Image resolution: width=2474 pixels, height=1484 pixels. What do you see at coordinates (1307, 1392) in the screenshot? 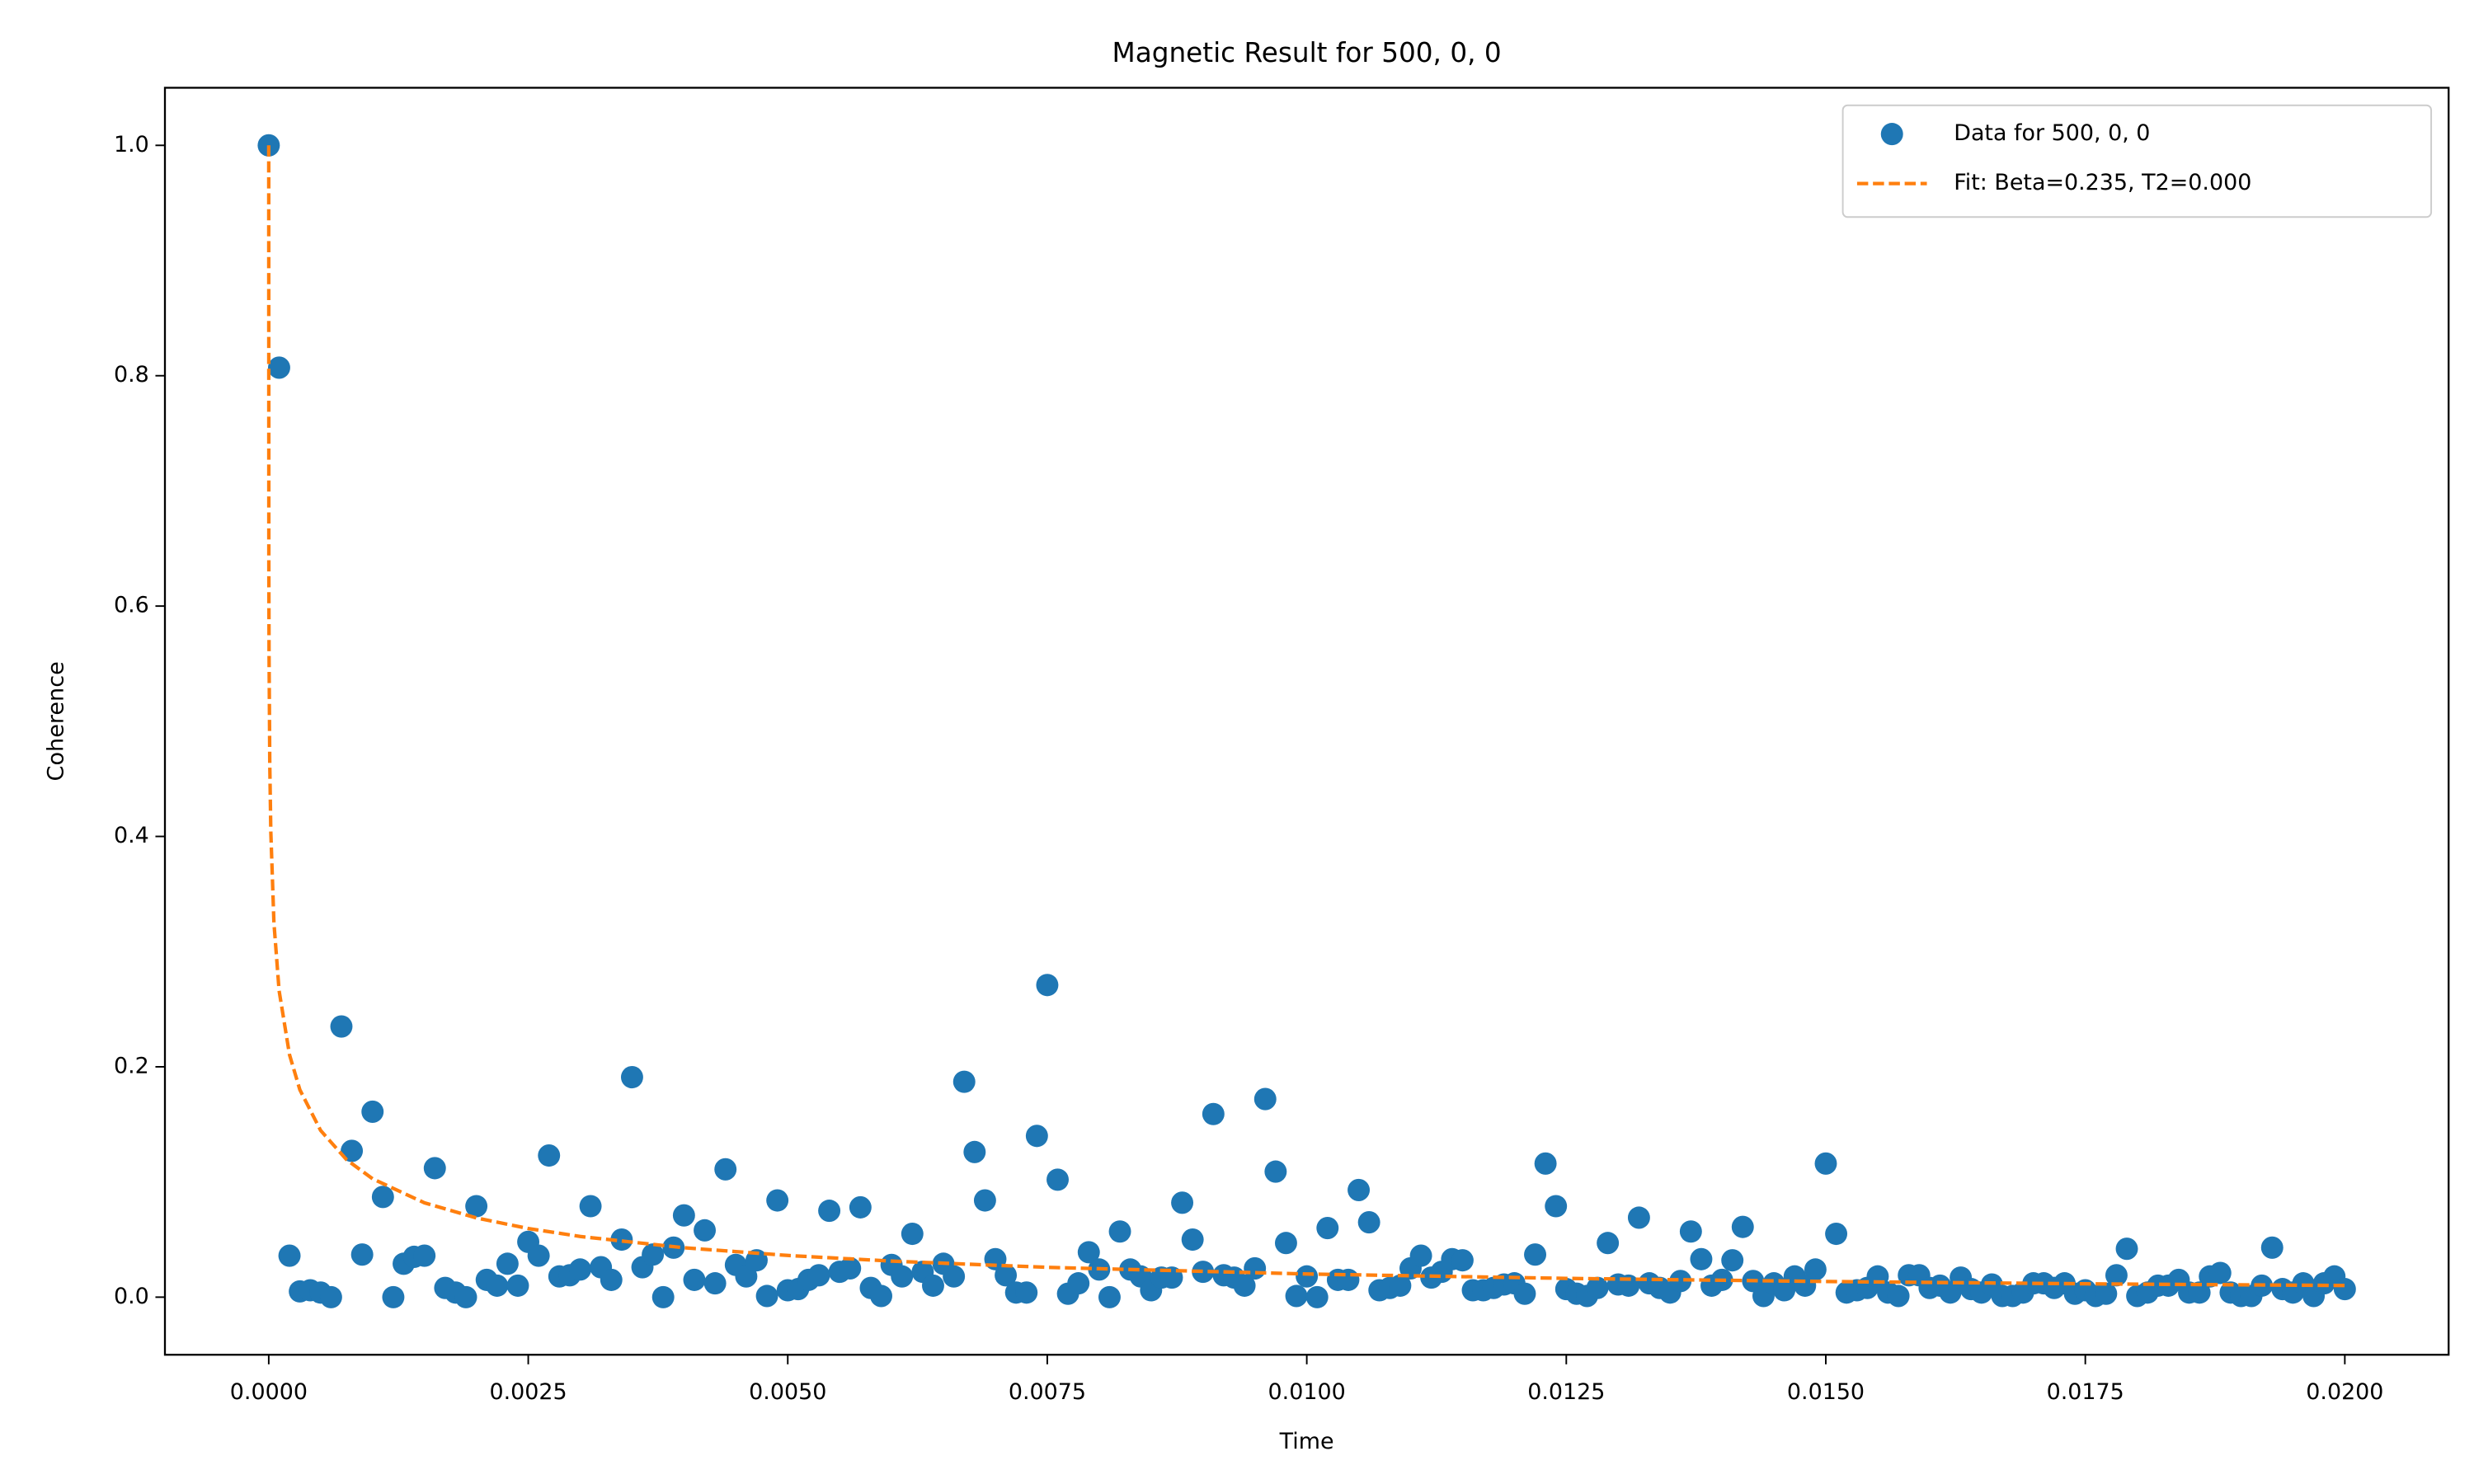
I see `x-tick-label: 0.0100` at bounding box center [1307, 1392].